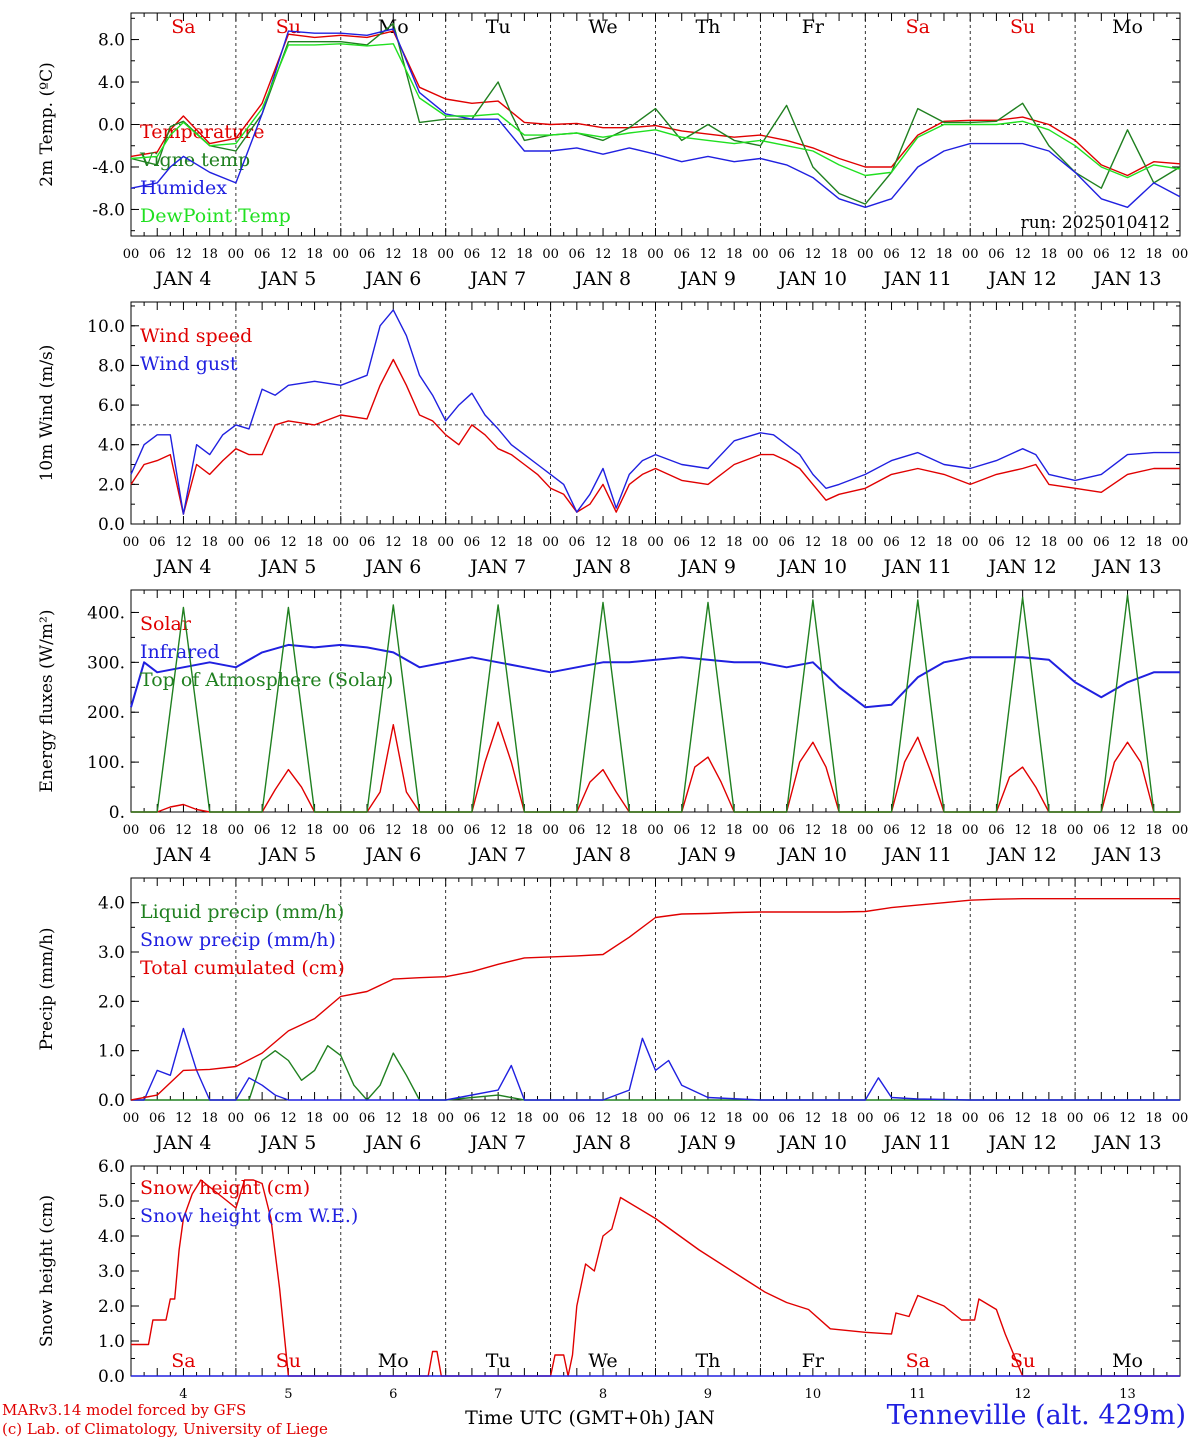 The image size is (1194, 1440). I want to click on day-number-label: 10, so click(813, 1394).